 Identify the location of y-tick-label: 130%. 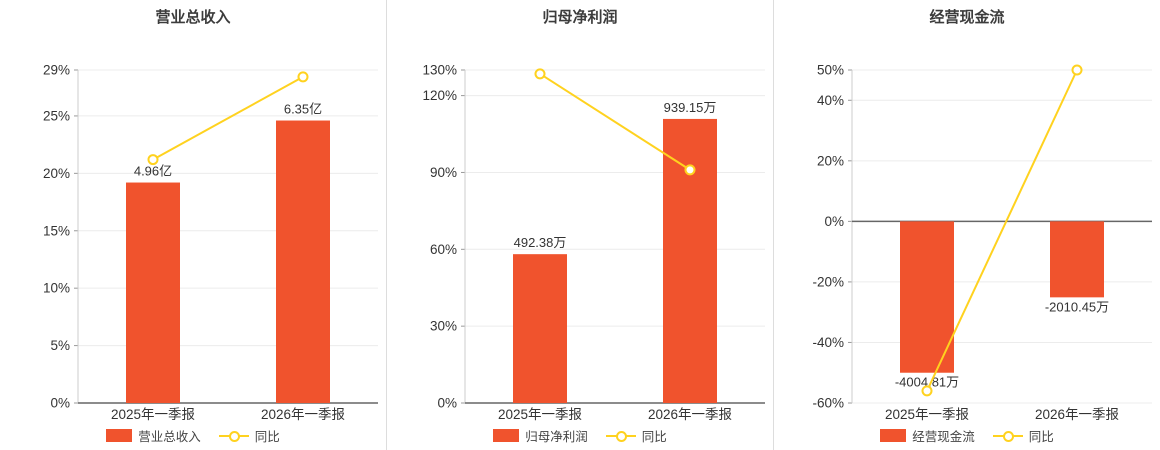
(439, 70).